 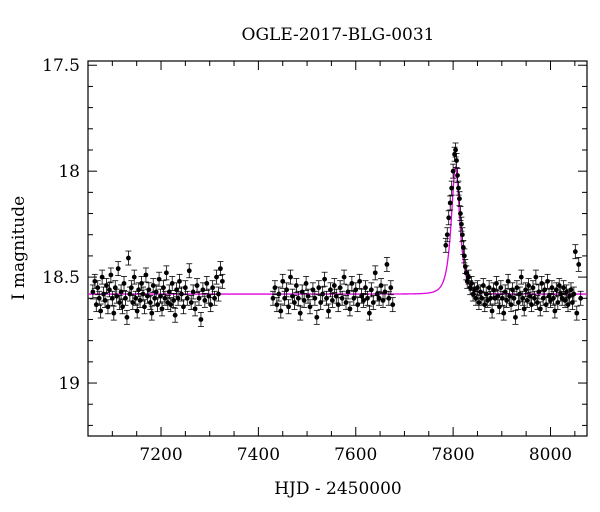 I want to click on y-axis-label: I magnitude, so click(x=19, y=248).